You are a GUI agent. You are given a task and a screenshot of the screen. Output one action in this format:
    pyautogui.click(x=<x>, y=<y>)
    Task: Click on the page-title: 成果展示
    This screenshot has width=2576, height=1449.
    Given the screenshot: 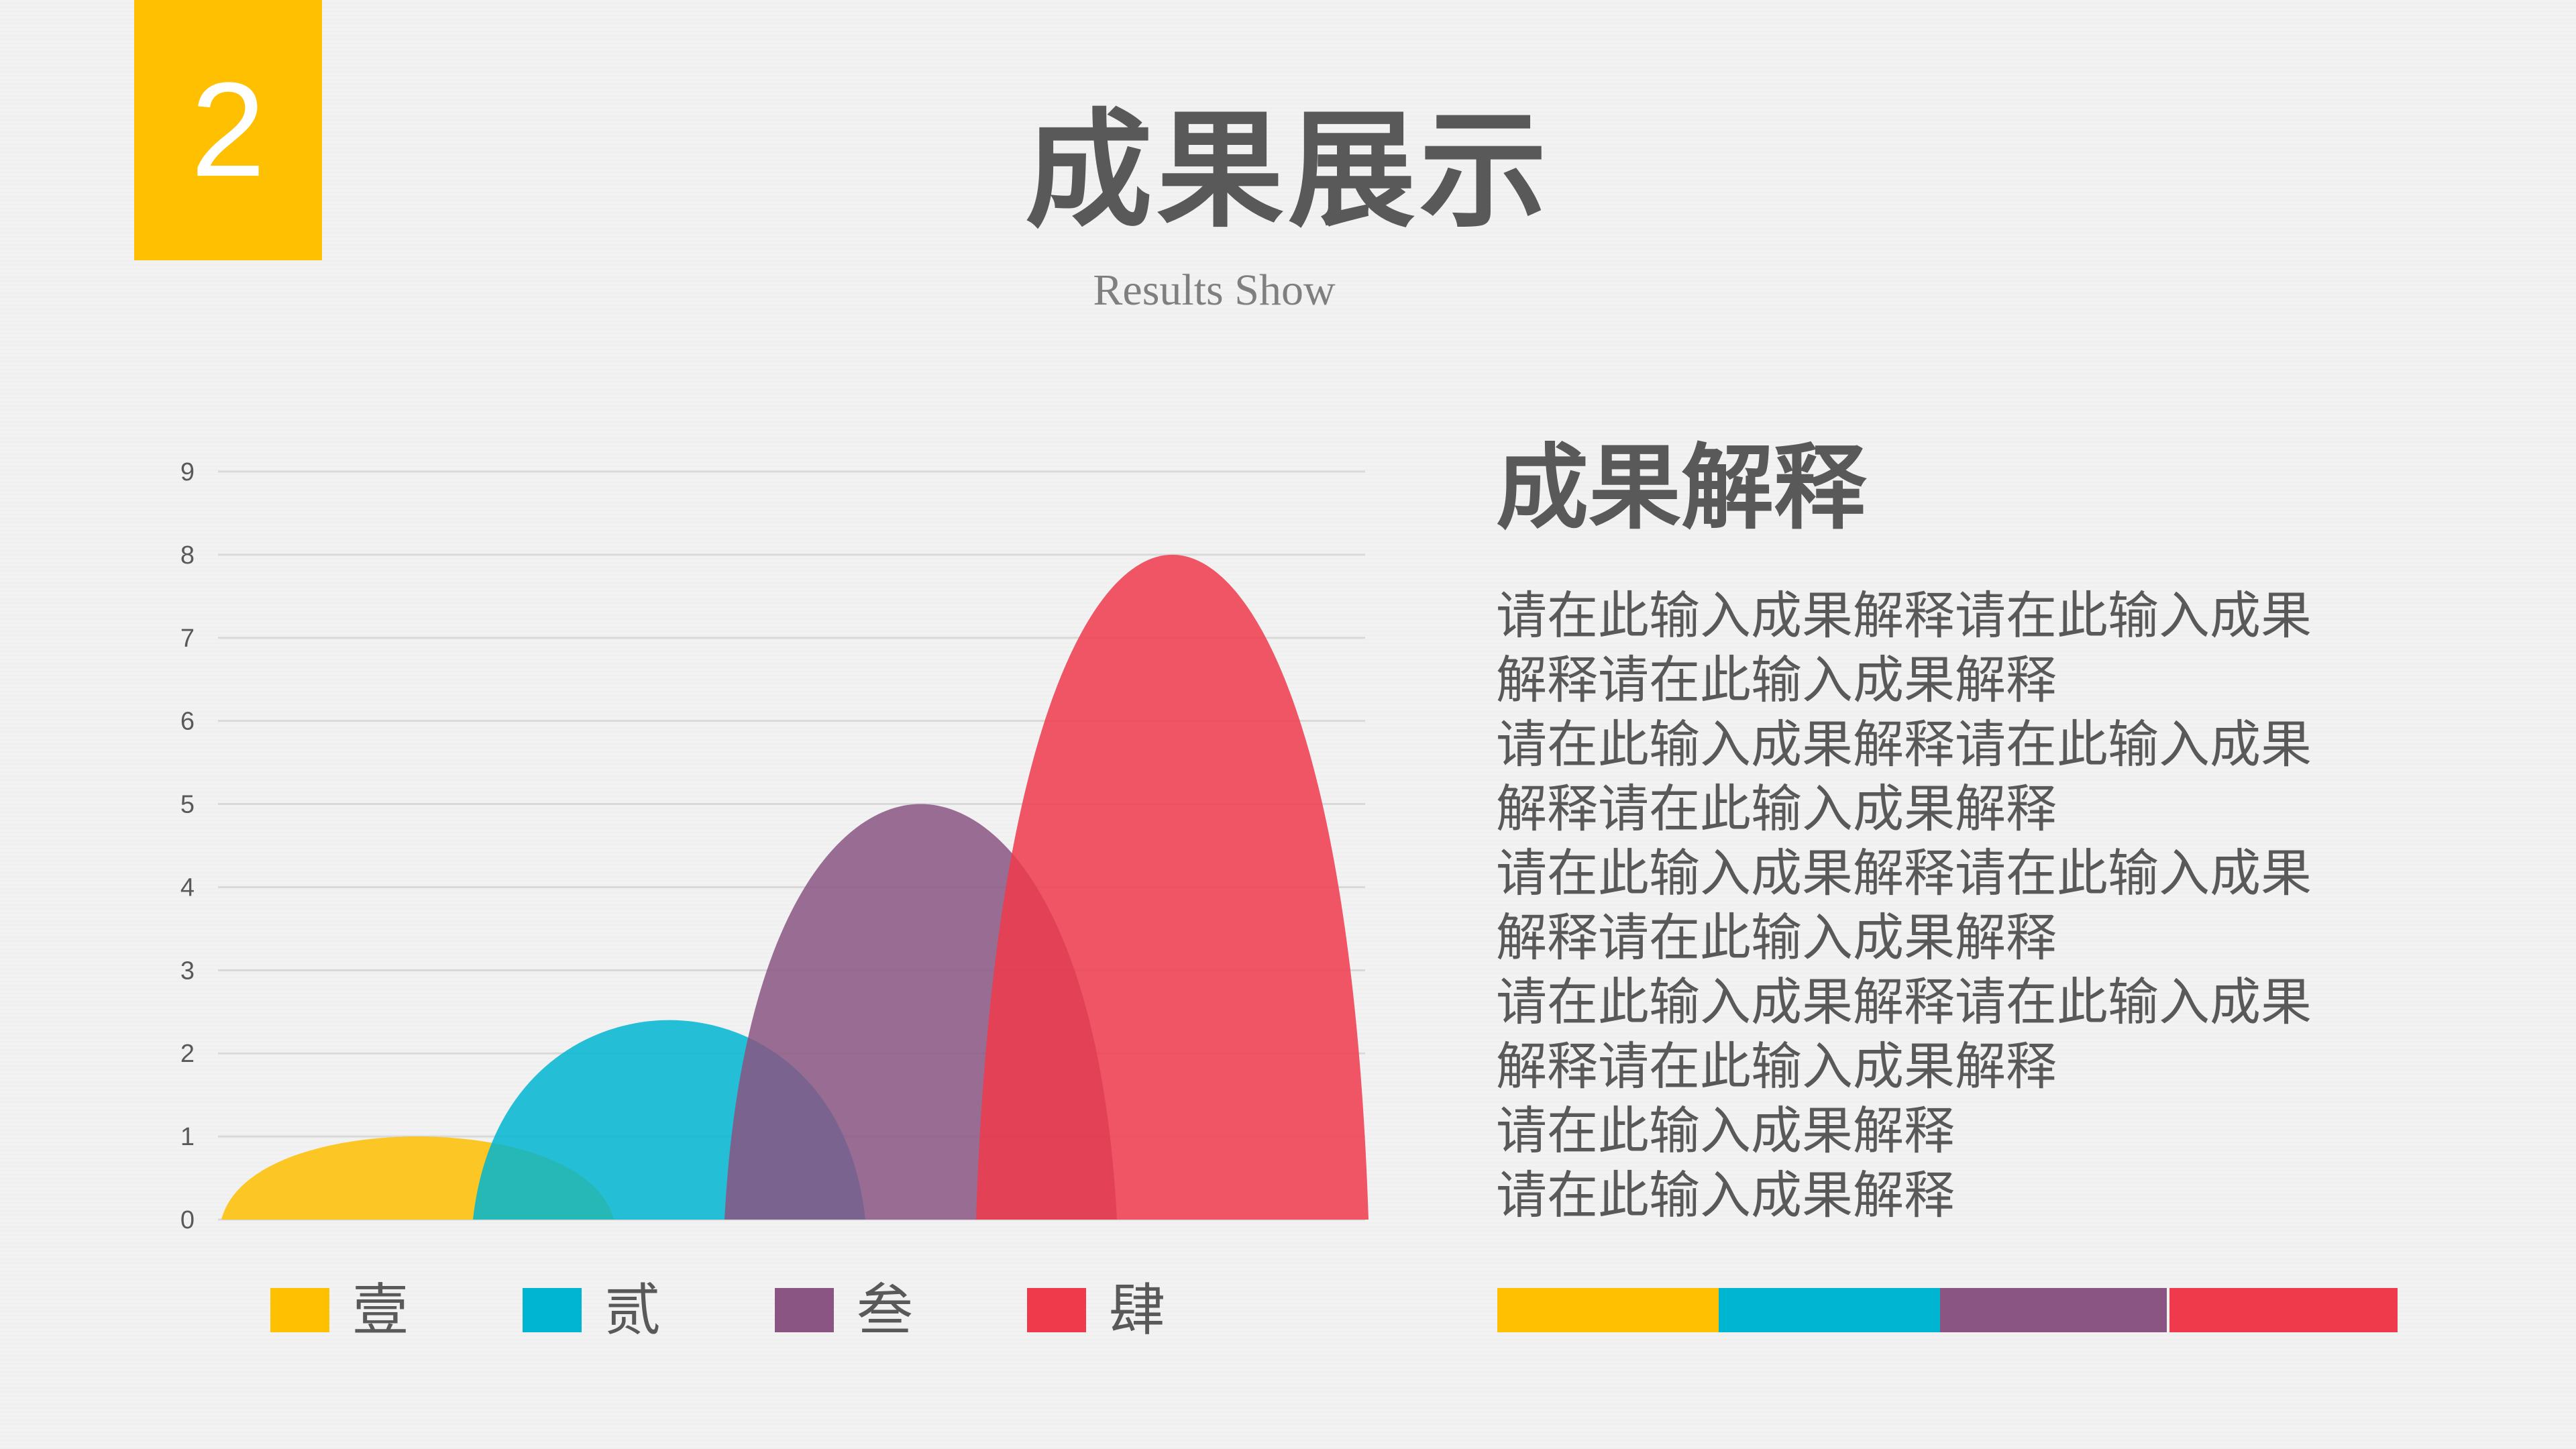 What is the action you would take?
    pyautogui.click(x=1287, y=171)
    